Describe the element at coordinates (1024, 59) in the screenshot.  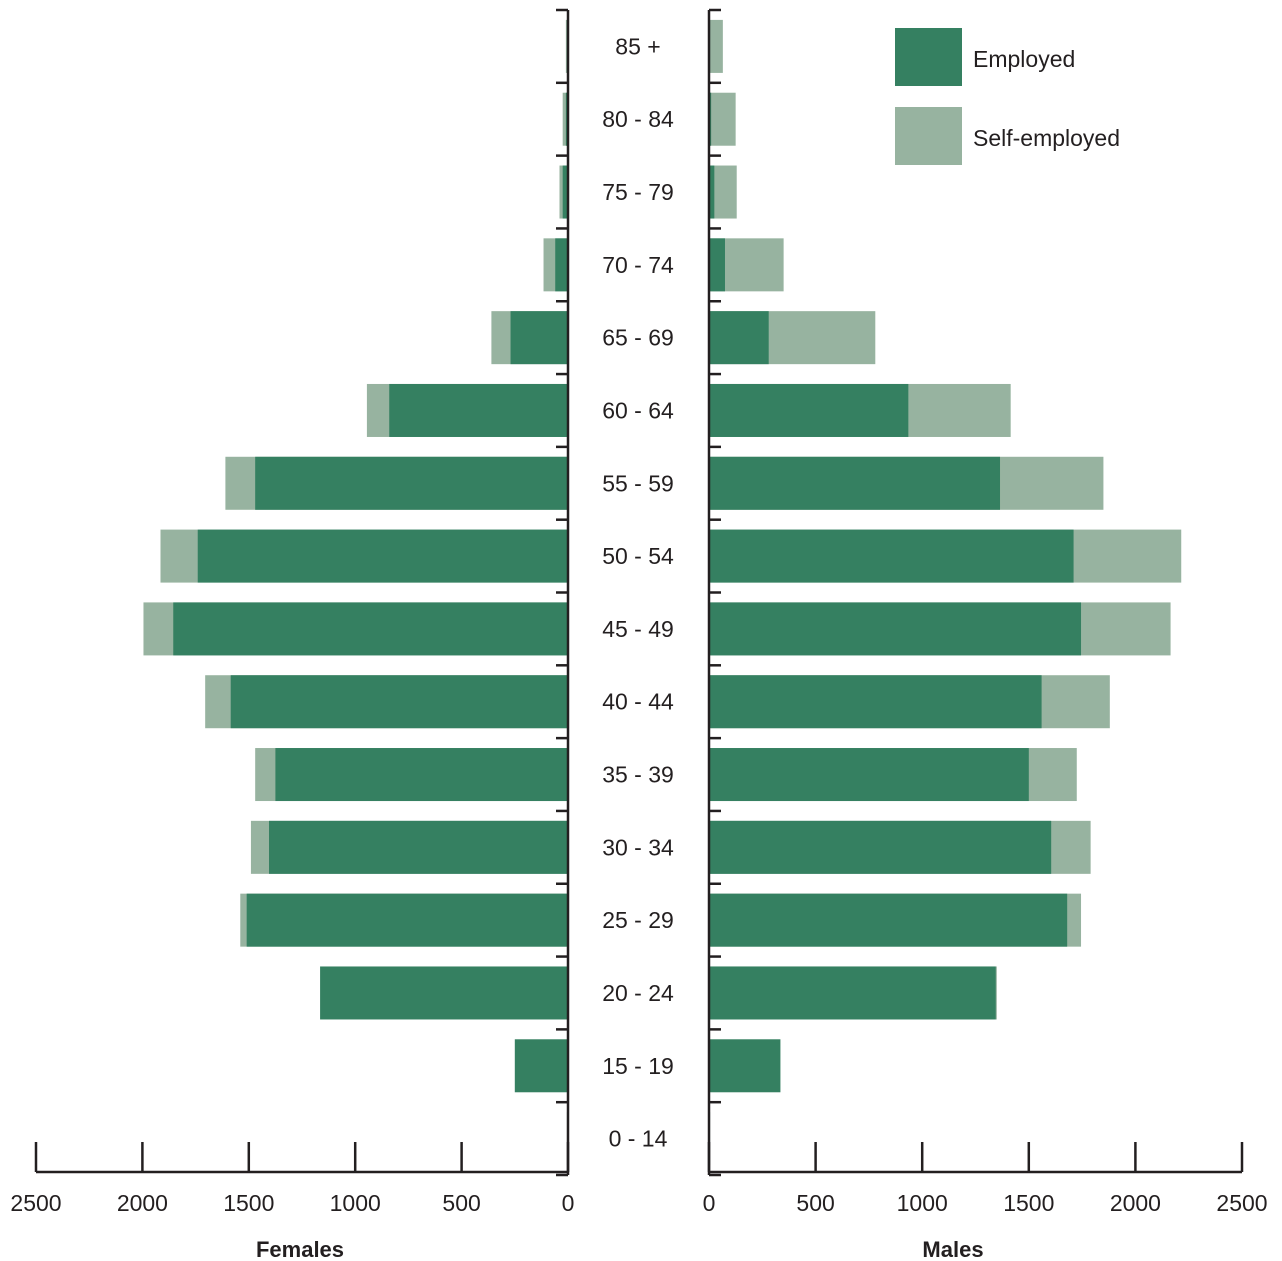
I see `legend-label-employed: Employed` at that location.